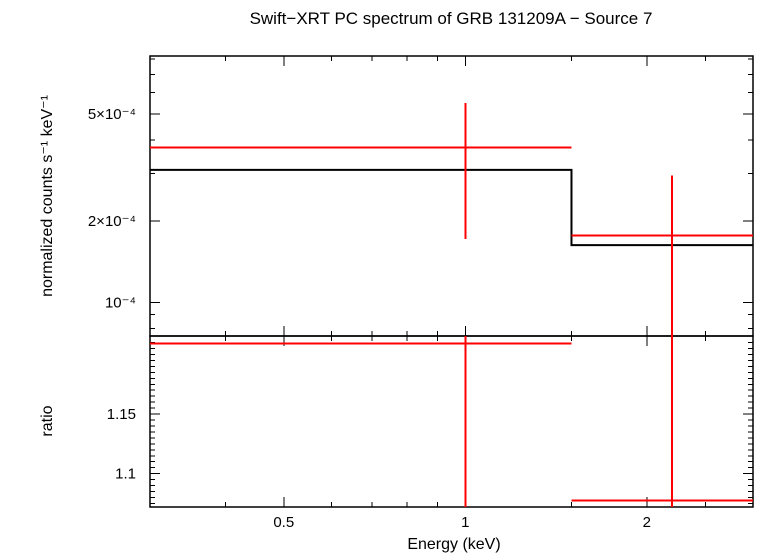 The image size is (758, 556). Describe the element at coordinates (121, 414) in the screenshot. I see `ratio-y-tick-label: 1.15` at that location.